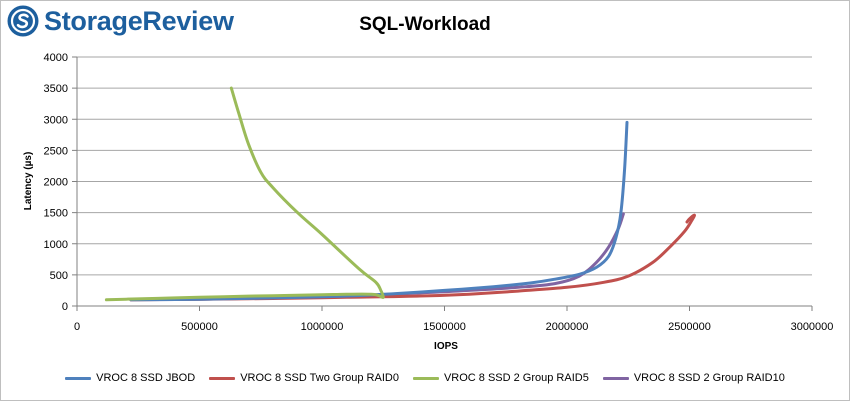 This screenshot has height=401, width=850. Describe the element at coordinates (56, 89) in the screenshot. I see `y-tick-label: 3500` at that location.